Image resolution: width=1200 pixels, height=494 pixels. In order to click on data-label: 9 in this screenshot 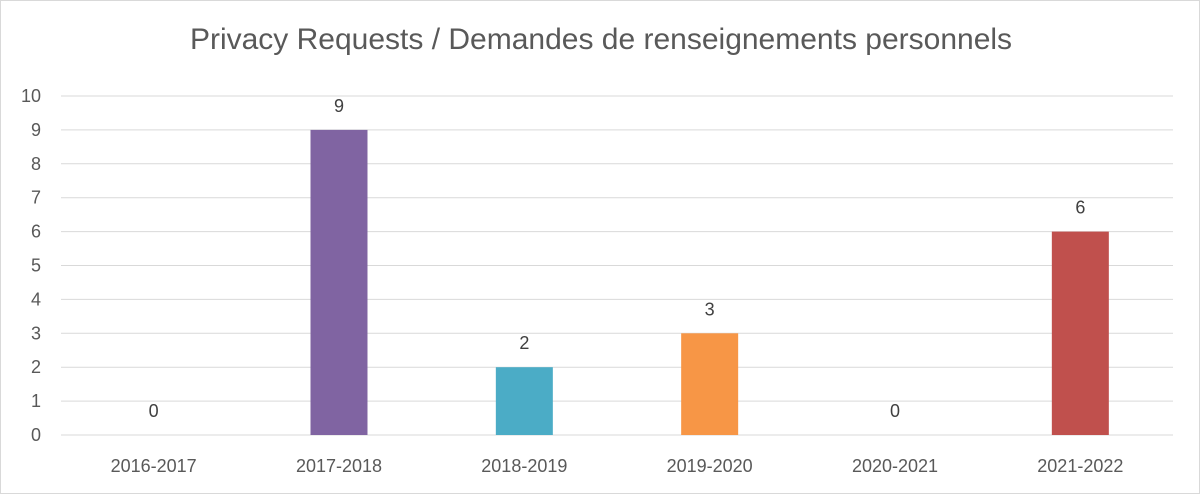, I will do `click(339, 106)`.